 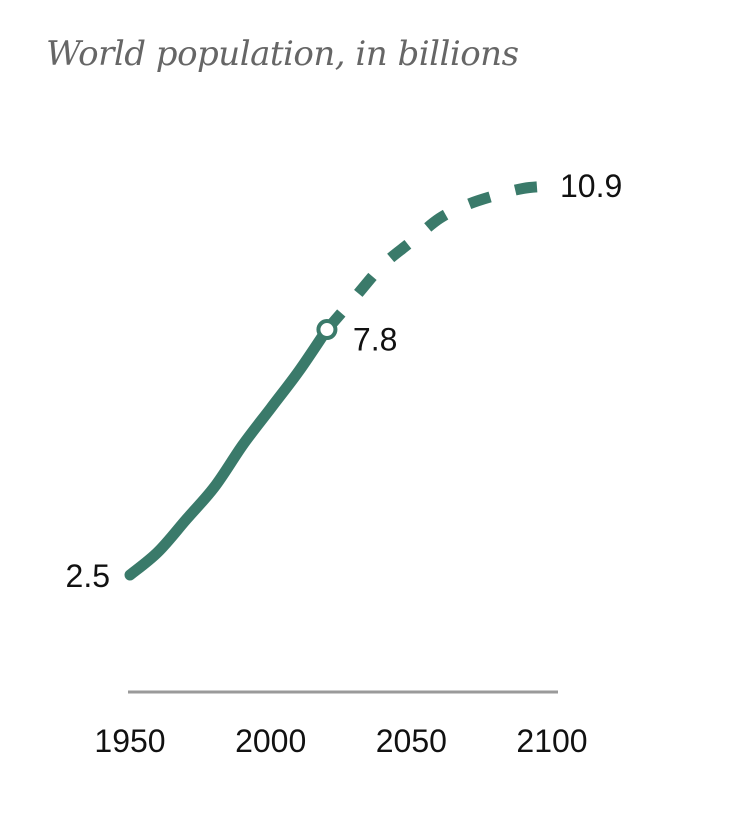 I want to click on x-tick-label-2050: 2050, so click(x=411, y=741).